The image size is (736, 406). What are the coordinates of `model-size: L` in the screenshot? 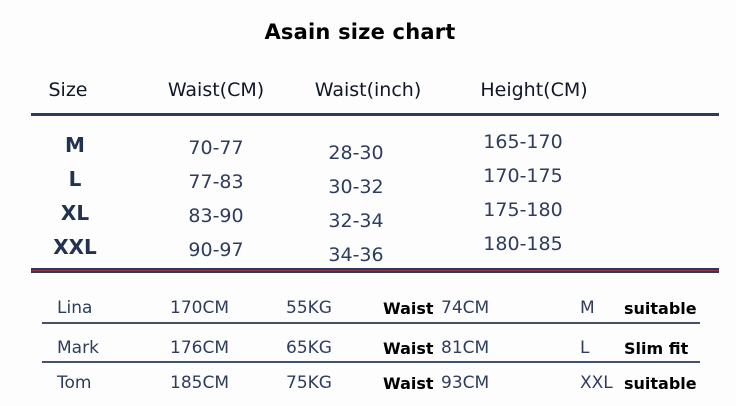 It's located at (585, 348).